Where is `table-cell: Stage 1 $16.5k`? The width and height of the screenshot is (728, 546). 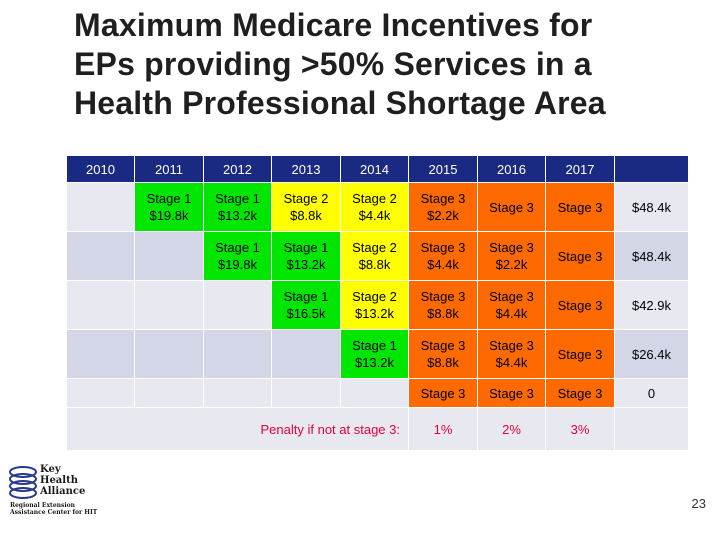 table-cell: Stage 1 $16.5k is located at coordinates (306, 305).